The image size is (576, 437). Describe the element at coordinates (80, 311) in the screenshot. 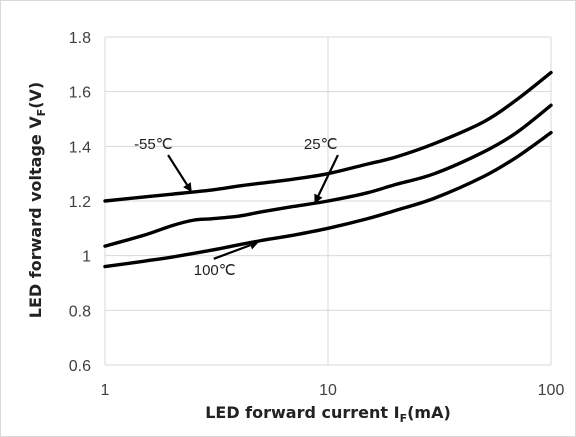

I see `y-tick-label: 0.8` at that location.